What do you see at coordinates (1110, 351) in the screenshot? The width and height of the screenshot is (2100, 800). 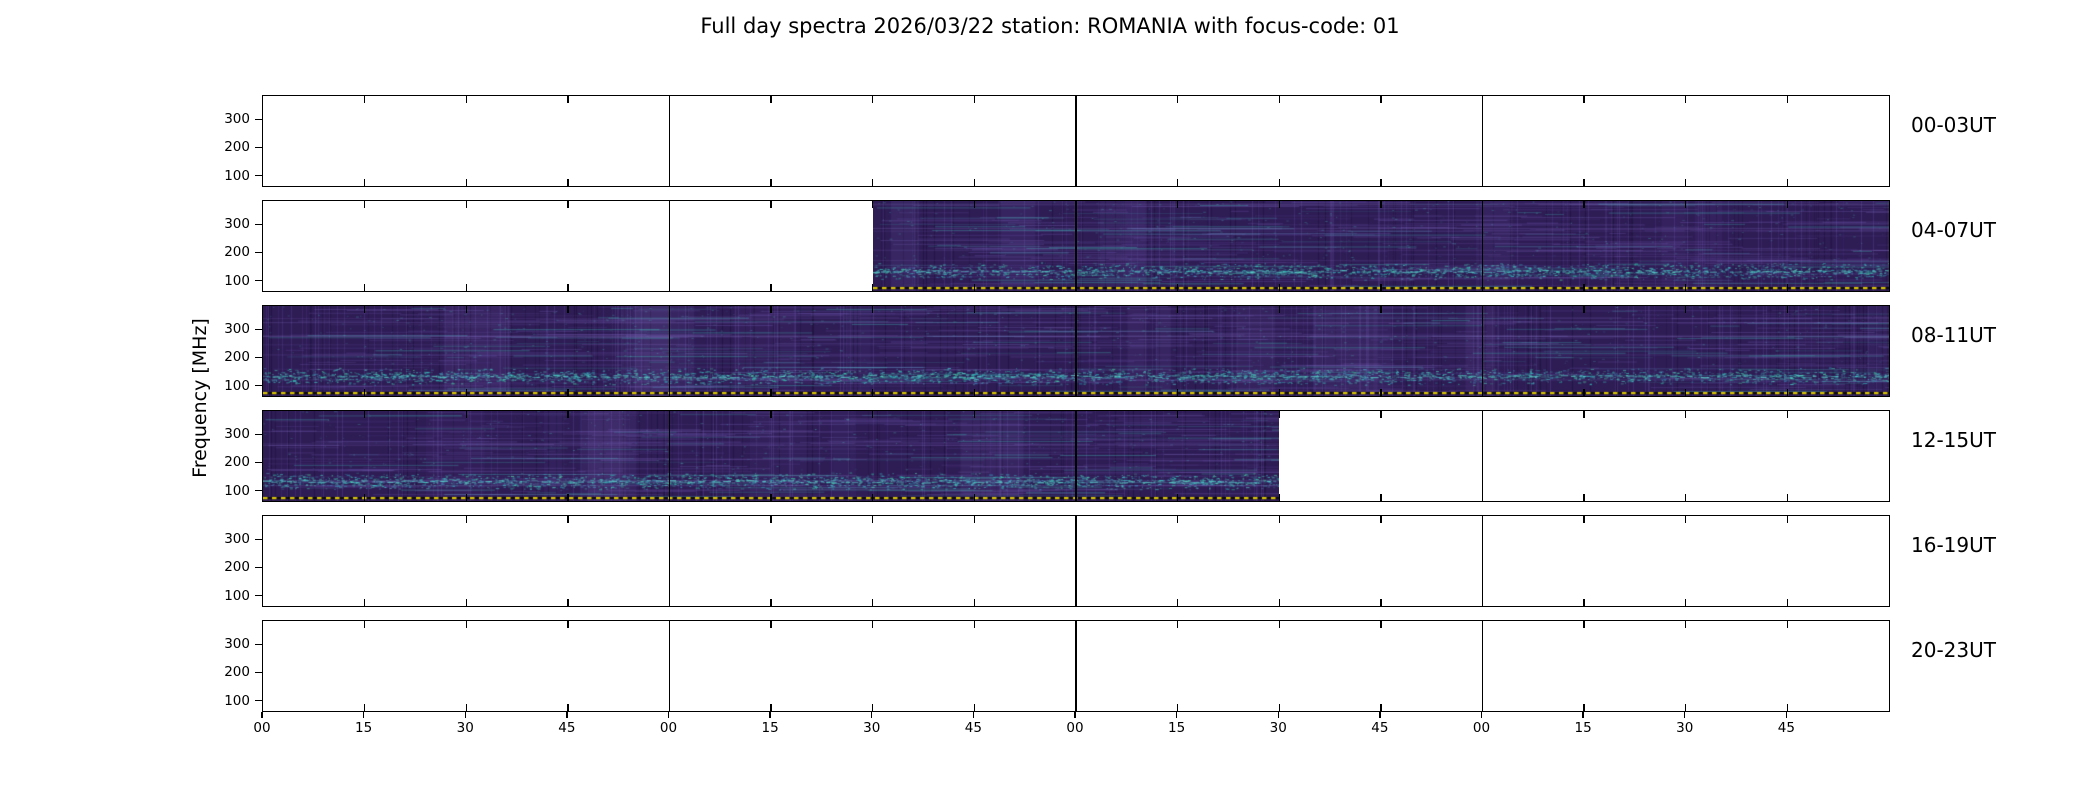 I see `spectra-row-08-11UT: 300 200 100 08-11UT` at bounding box center [1110, 351].